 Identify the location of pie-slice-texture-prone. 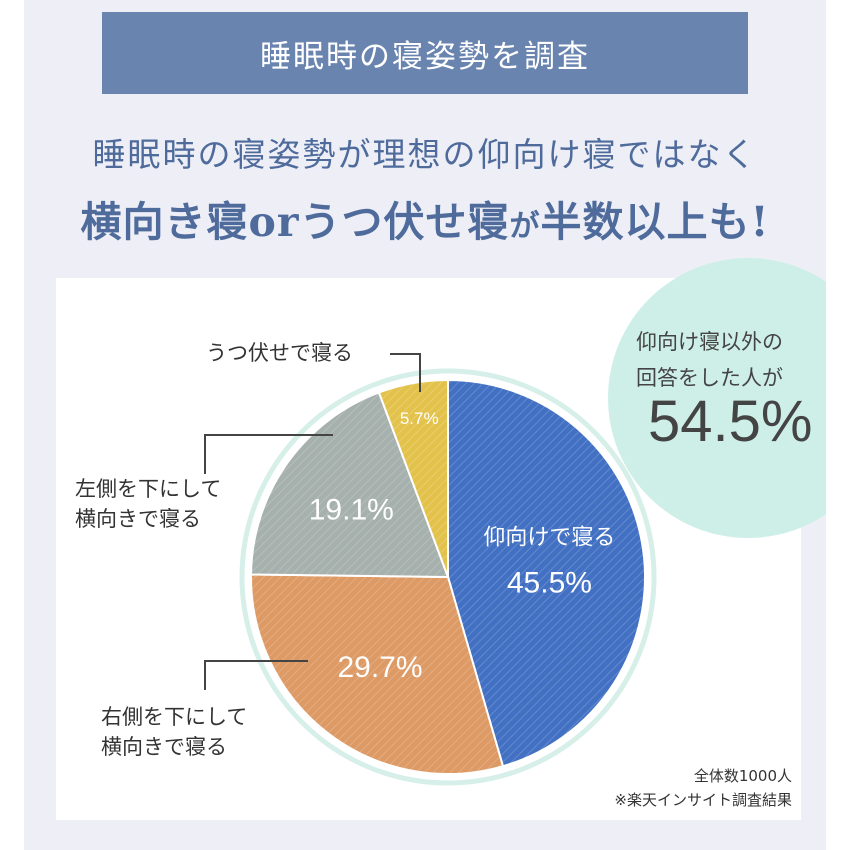
(413, 478).